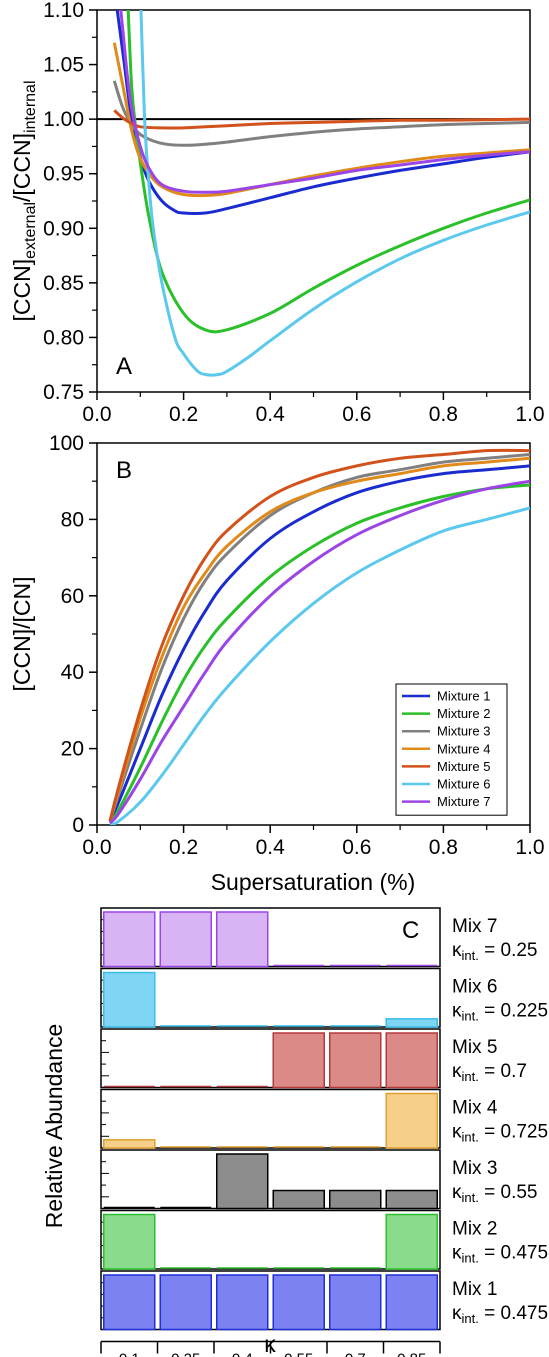 The image size is (549, 1357). I want to click on y-tick-label: 0.75, so click(63, 392).